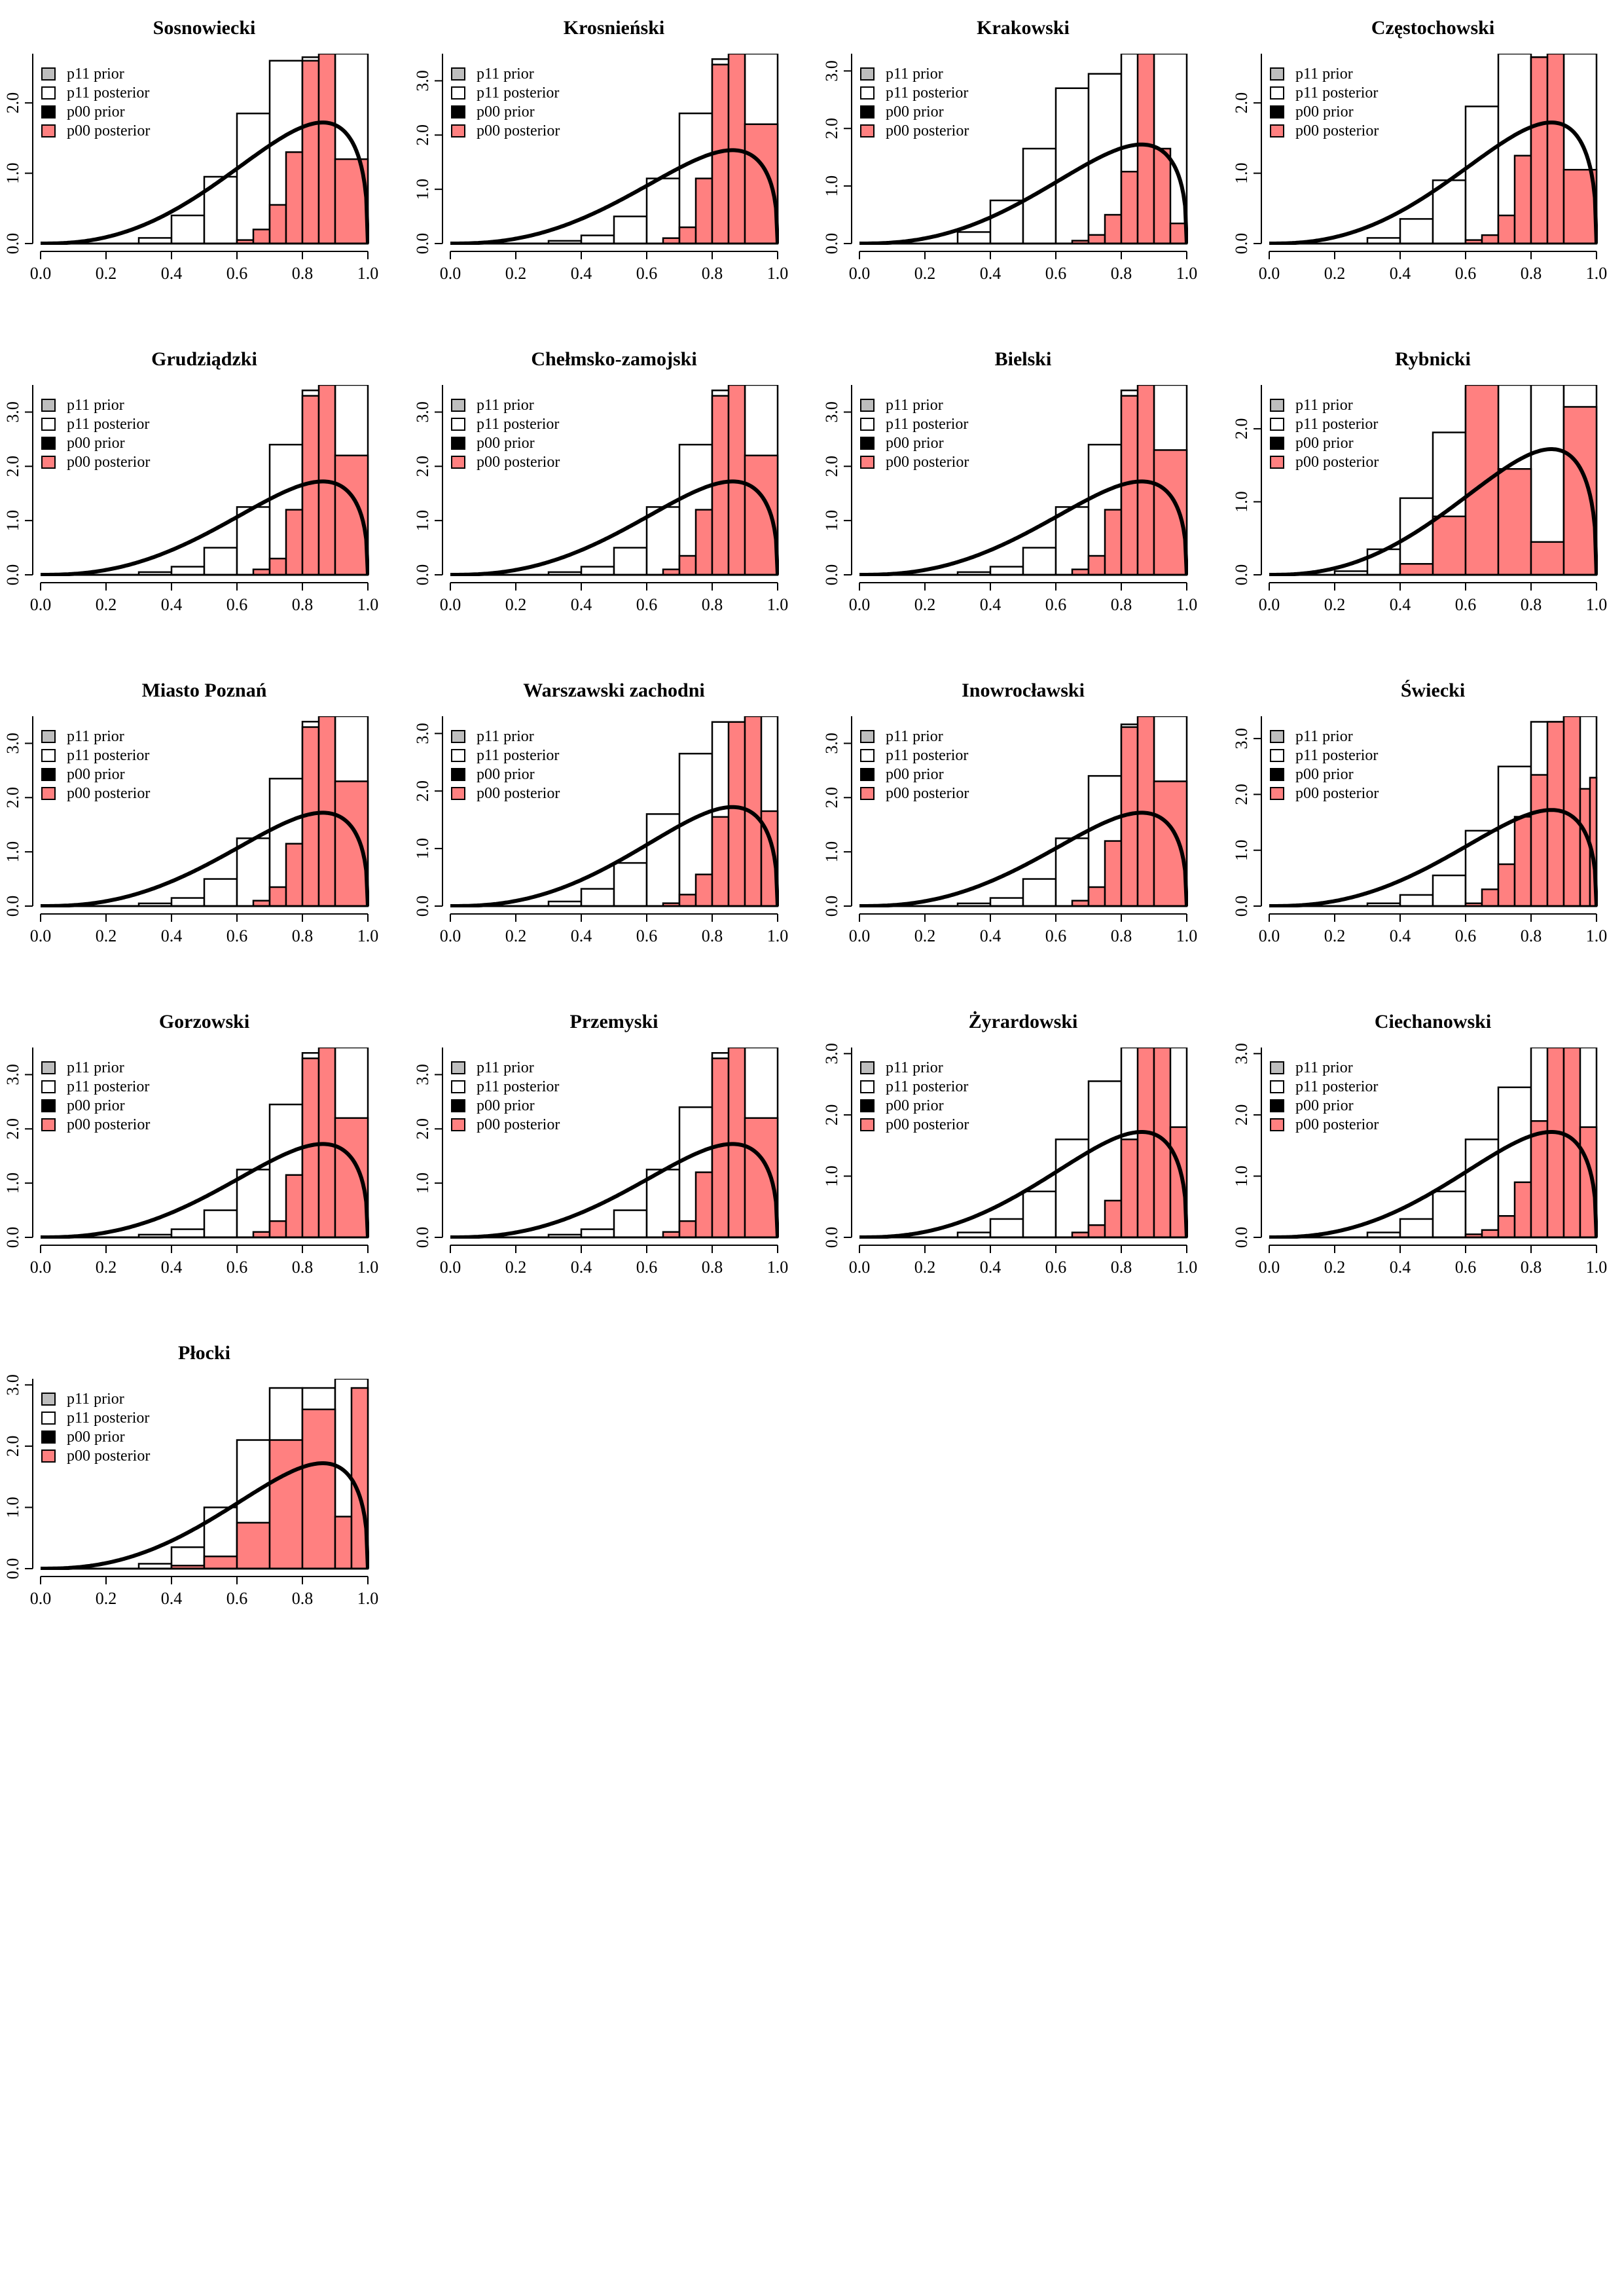 This screenshot has width=1624, height=2296. Describe the element at coordinates (95, 405) in the screenshot. I see `legend-label: p11 prior` at that location.